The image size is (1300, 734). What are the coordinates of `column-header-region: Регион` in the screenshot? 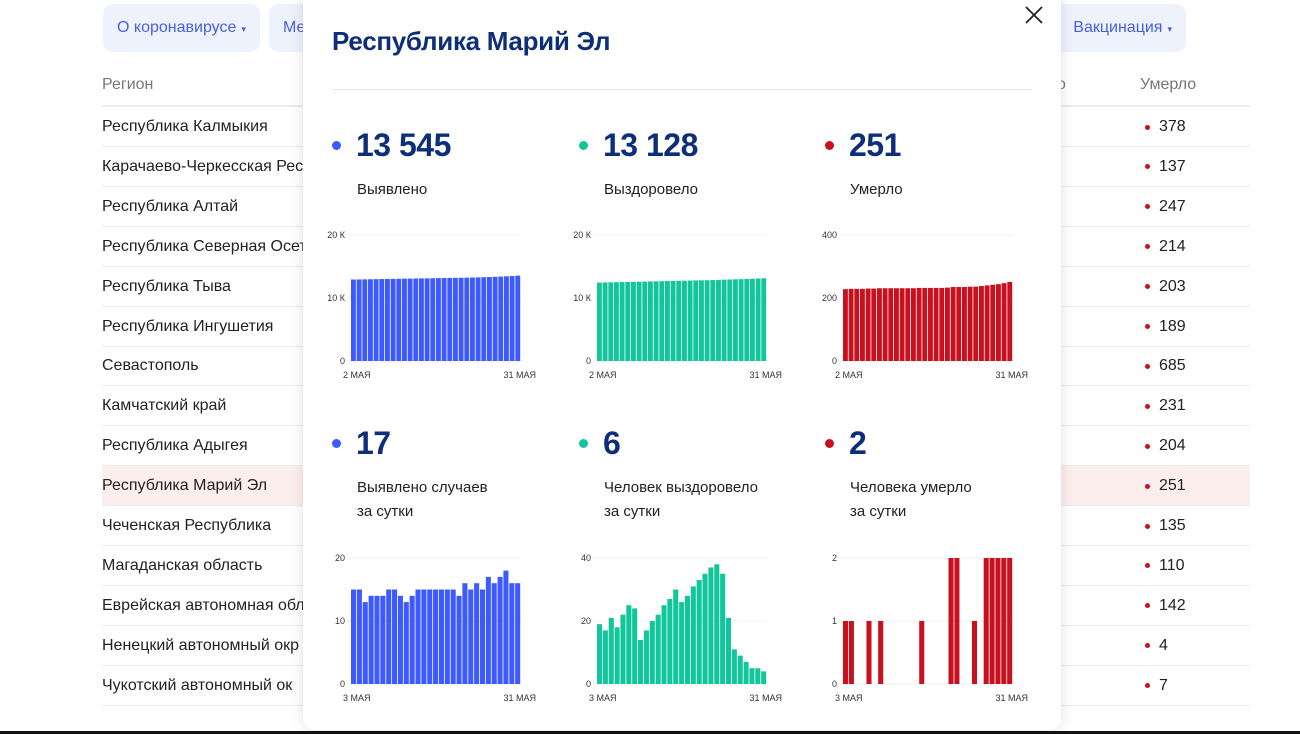 It's located at (128, 84).